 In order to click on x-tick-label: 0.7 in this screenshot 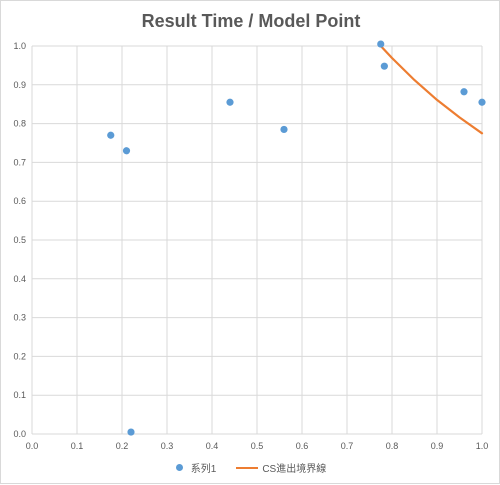, I will do `click(347, 446)`.